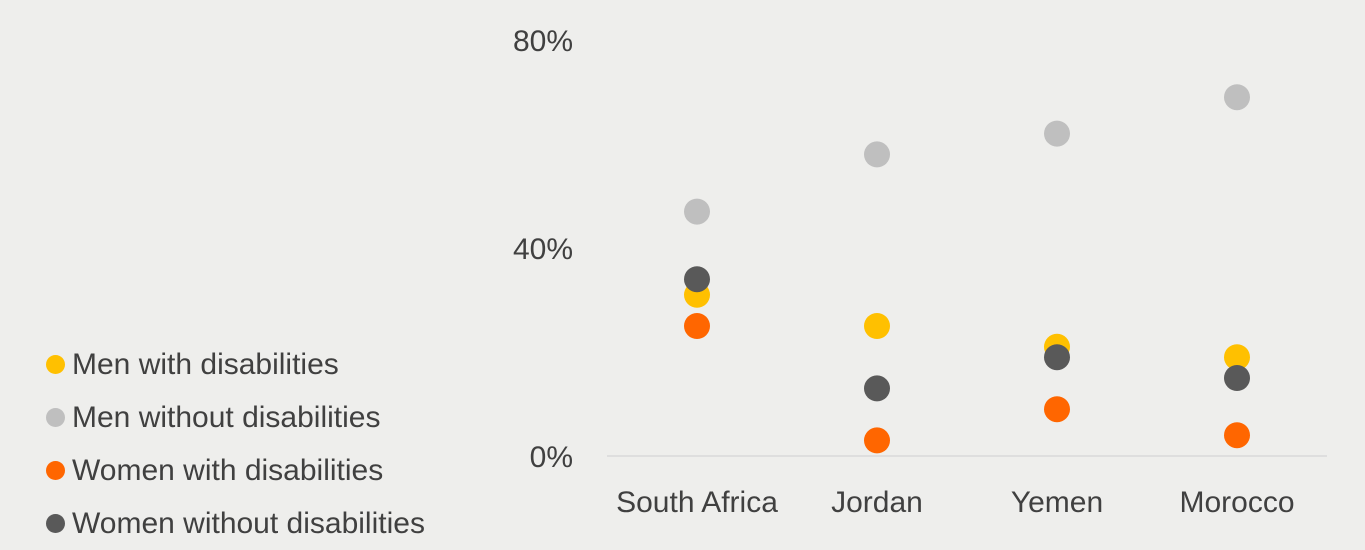 The height and width of the screenshot is (550, 1365). I want to click on x-tick-label: Jordan, so click(877, 502).